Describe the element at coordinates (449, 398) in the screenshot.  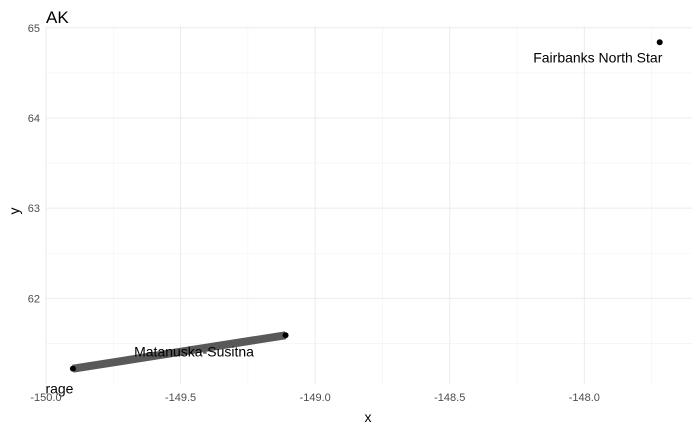
I see `x-tick-label: -148.5` at that location.